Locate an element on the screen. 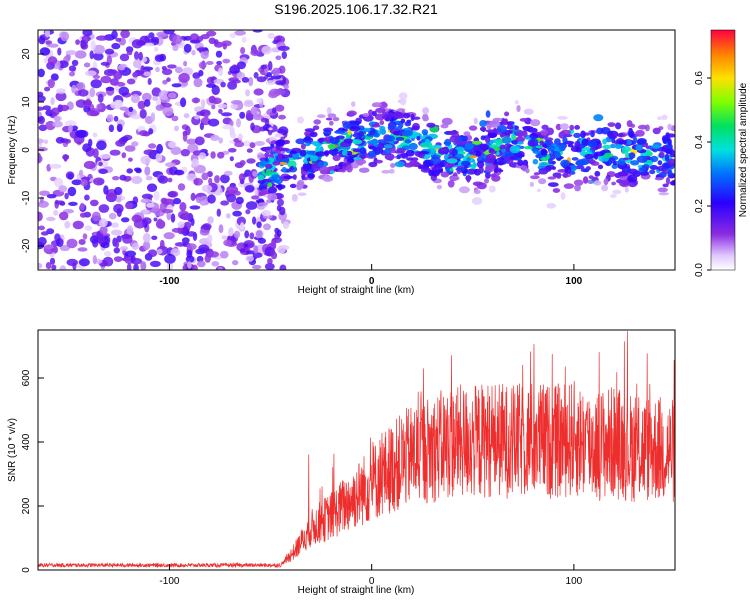 The image size is (750, 600). snr-y-label: SNR (10 * v/v) is located at coordinates (12, 450).